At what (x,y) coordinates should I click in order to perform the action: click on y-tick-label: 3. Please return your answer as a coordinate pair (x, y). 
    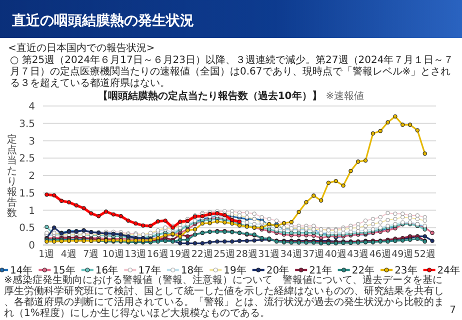
    Looking at the image, I should click on (31, 142).